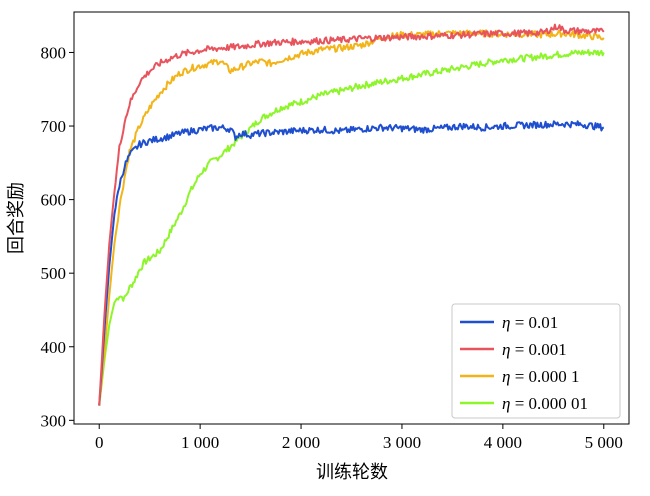  What do you see at coordinates (54, 126) in the screenshot?
I see `y-tick-label: 700` at bounding box center [54, 126].